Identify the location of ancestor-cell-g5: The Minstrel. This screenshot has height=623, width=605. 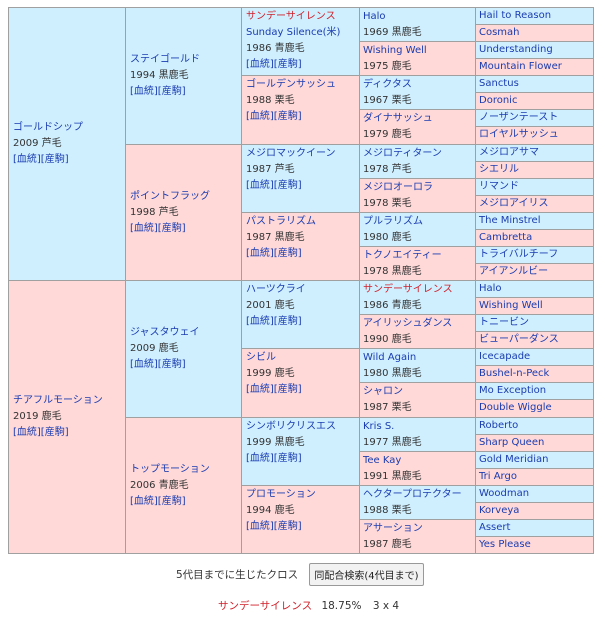
(534, 221).